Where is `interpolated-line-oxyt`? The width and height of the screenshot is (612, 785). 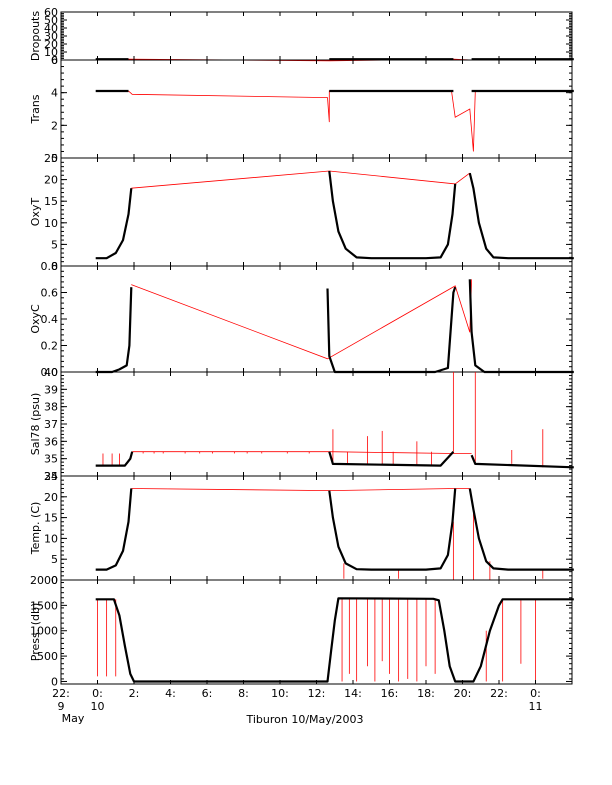 interpolated-line-oxyt is located at coordinates (301, 179).